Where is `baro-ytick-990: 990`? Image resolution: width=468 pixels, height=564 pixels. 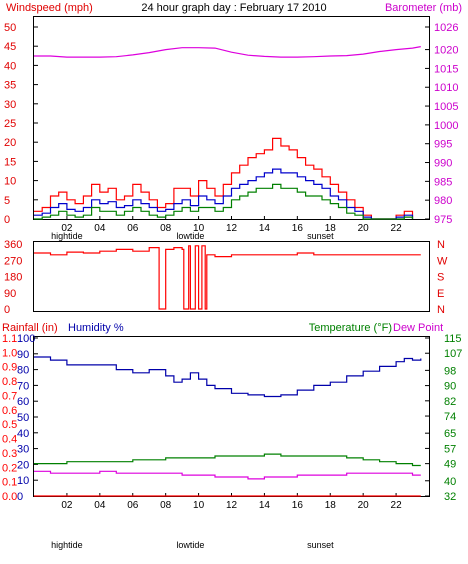 baro-ytick-990: 990 is located at coordinates (443, 164).